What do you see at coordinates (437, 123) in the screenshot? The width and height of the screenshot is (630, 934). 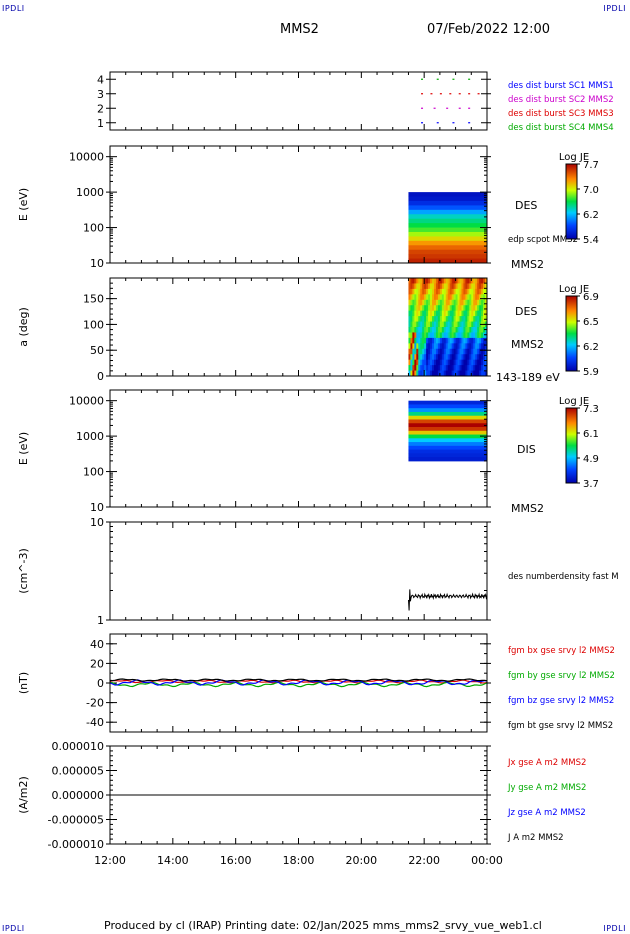 I see `availability-point-sc1` at bounding box center [437, 123].